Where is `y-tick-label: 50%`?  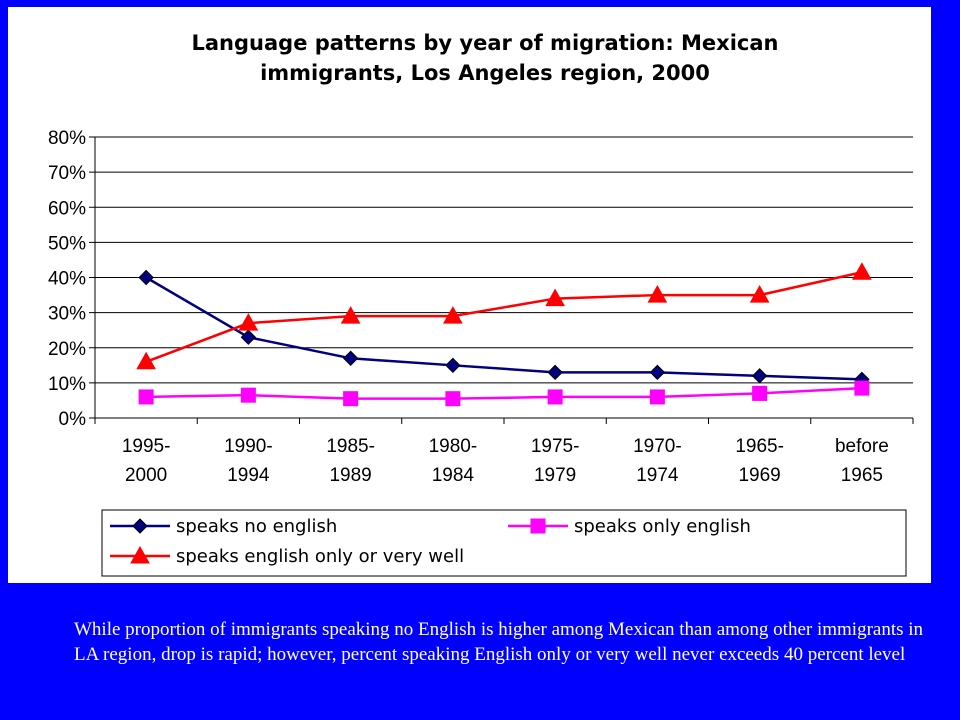
y-tick-label: 50% is located at coordinates (67, 243).